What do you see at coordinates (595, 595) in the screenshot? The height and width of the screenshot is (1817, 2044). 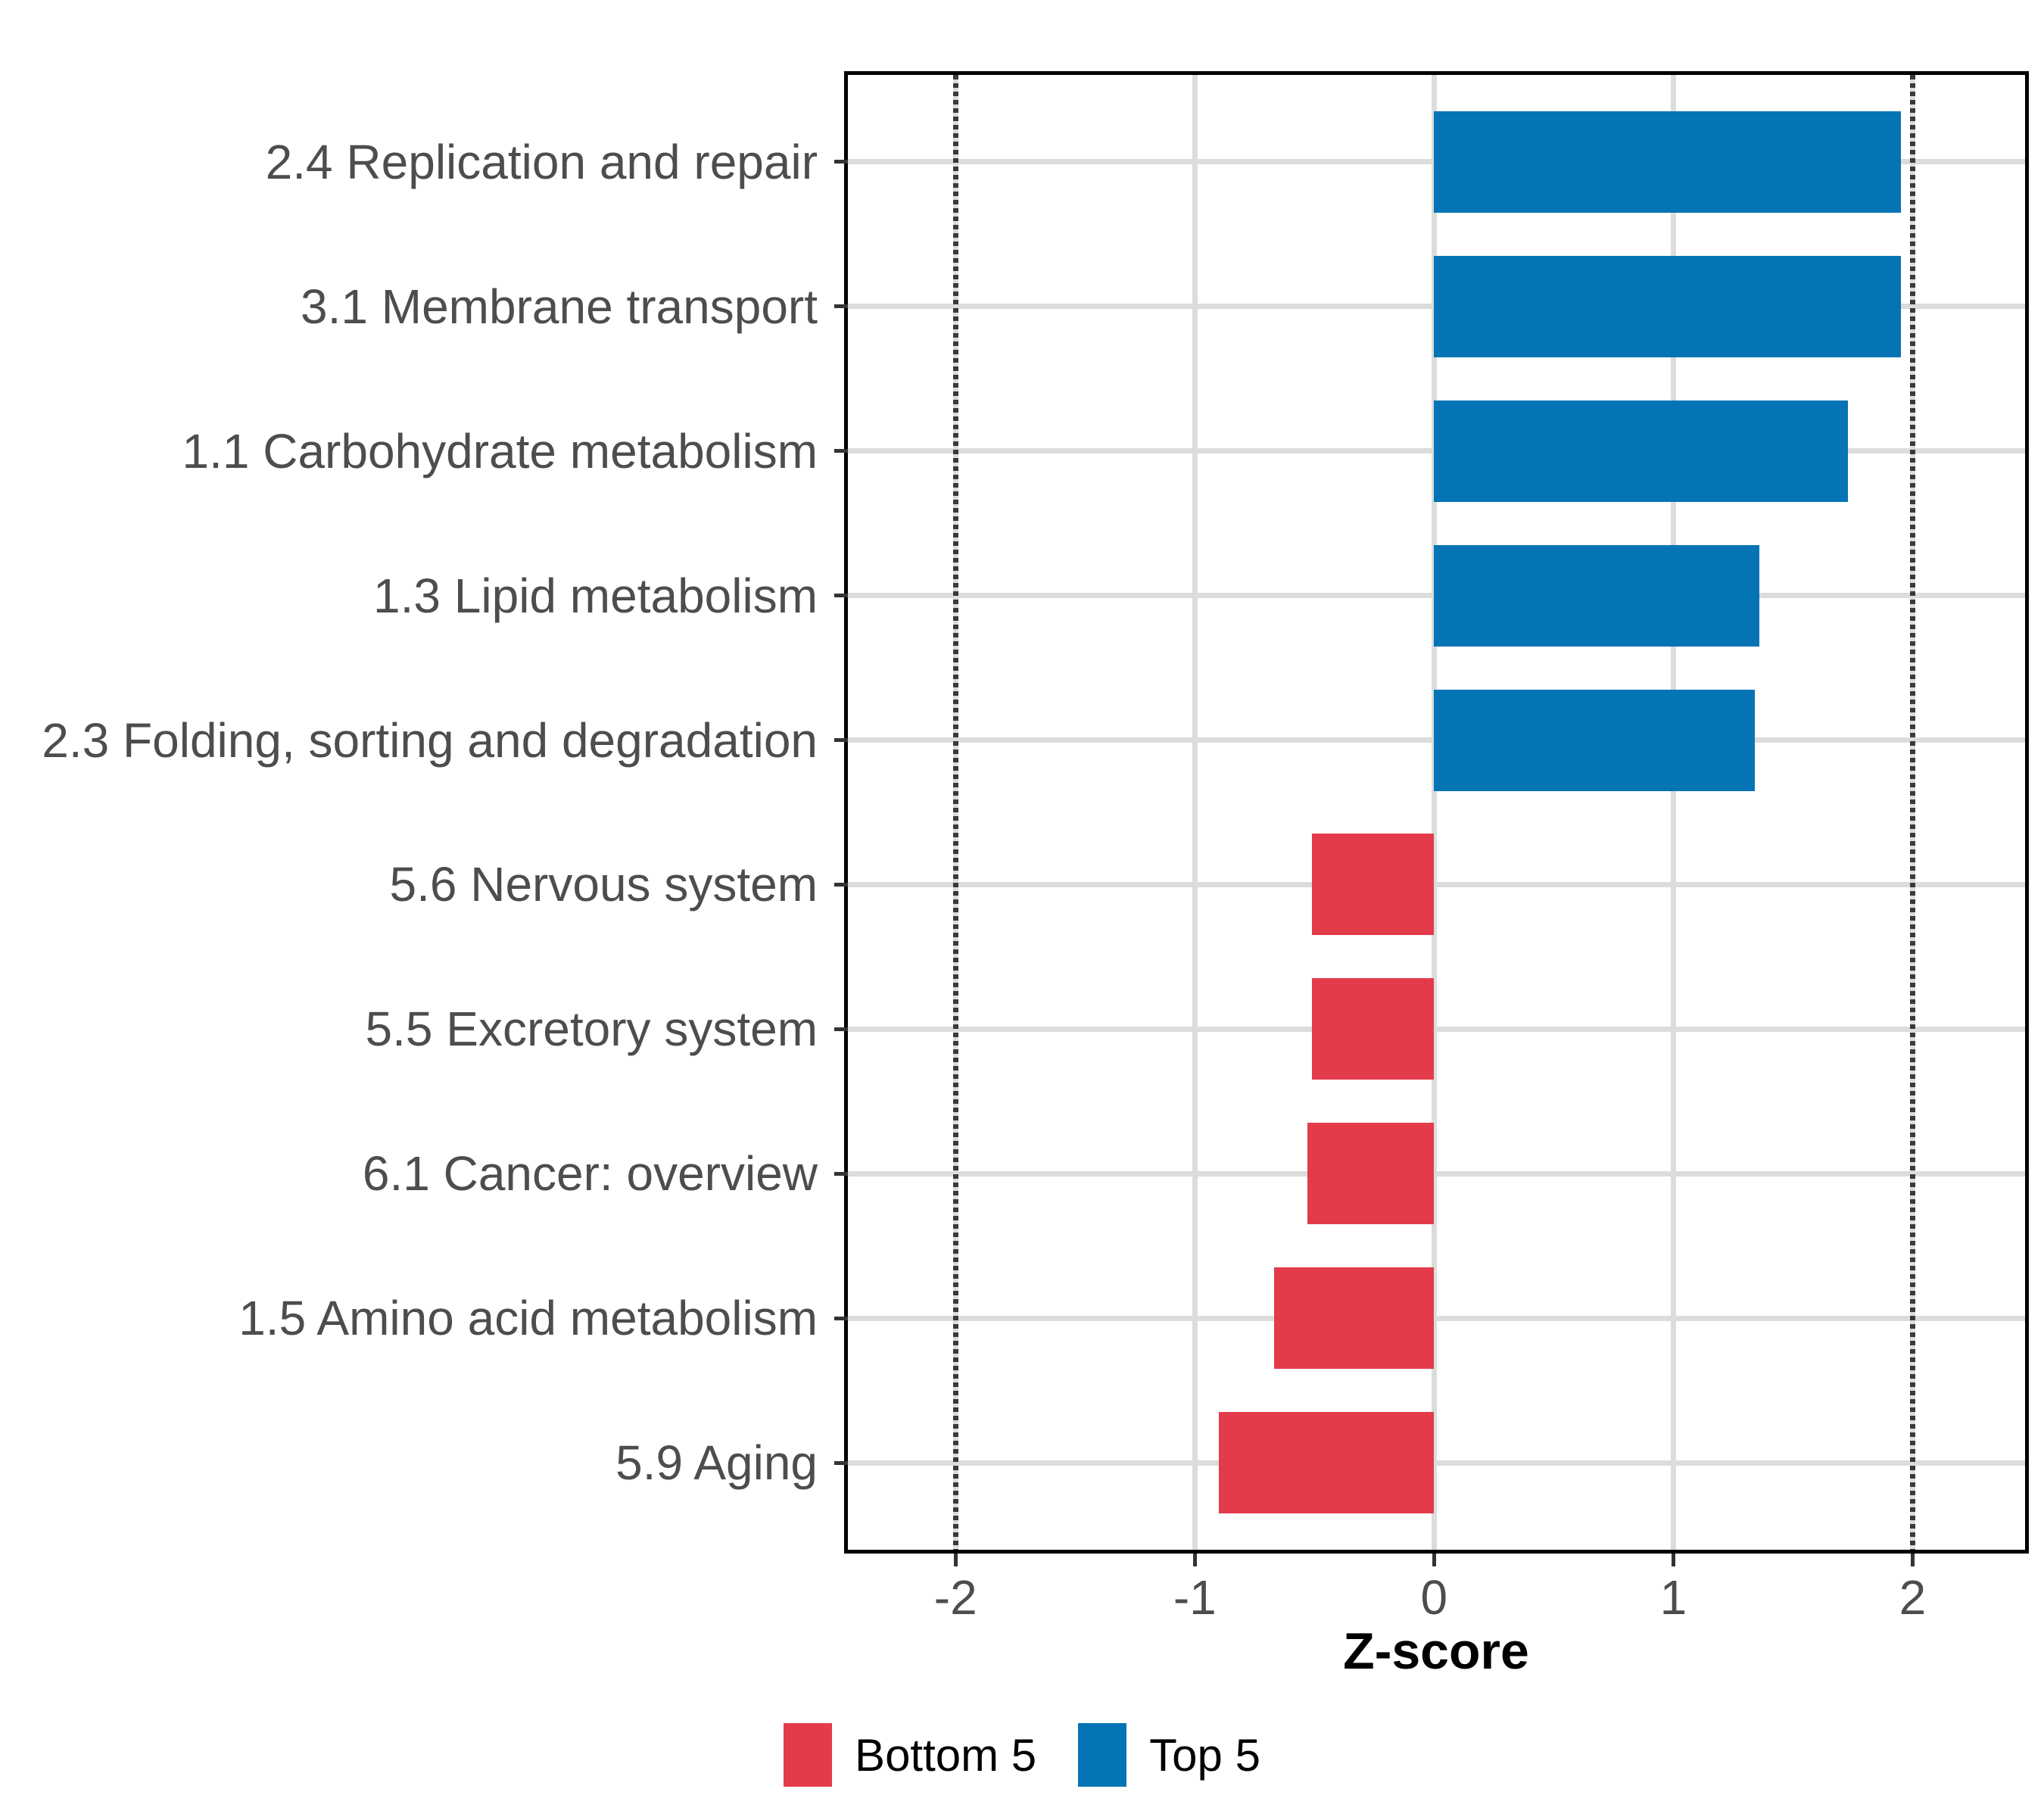 I see `y-axis-label: 1.3 Lipid metabolism` at bounding box center [595, 595].